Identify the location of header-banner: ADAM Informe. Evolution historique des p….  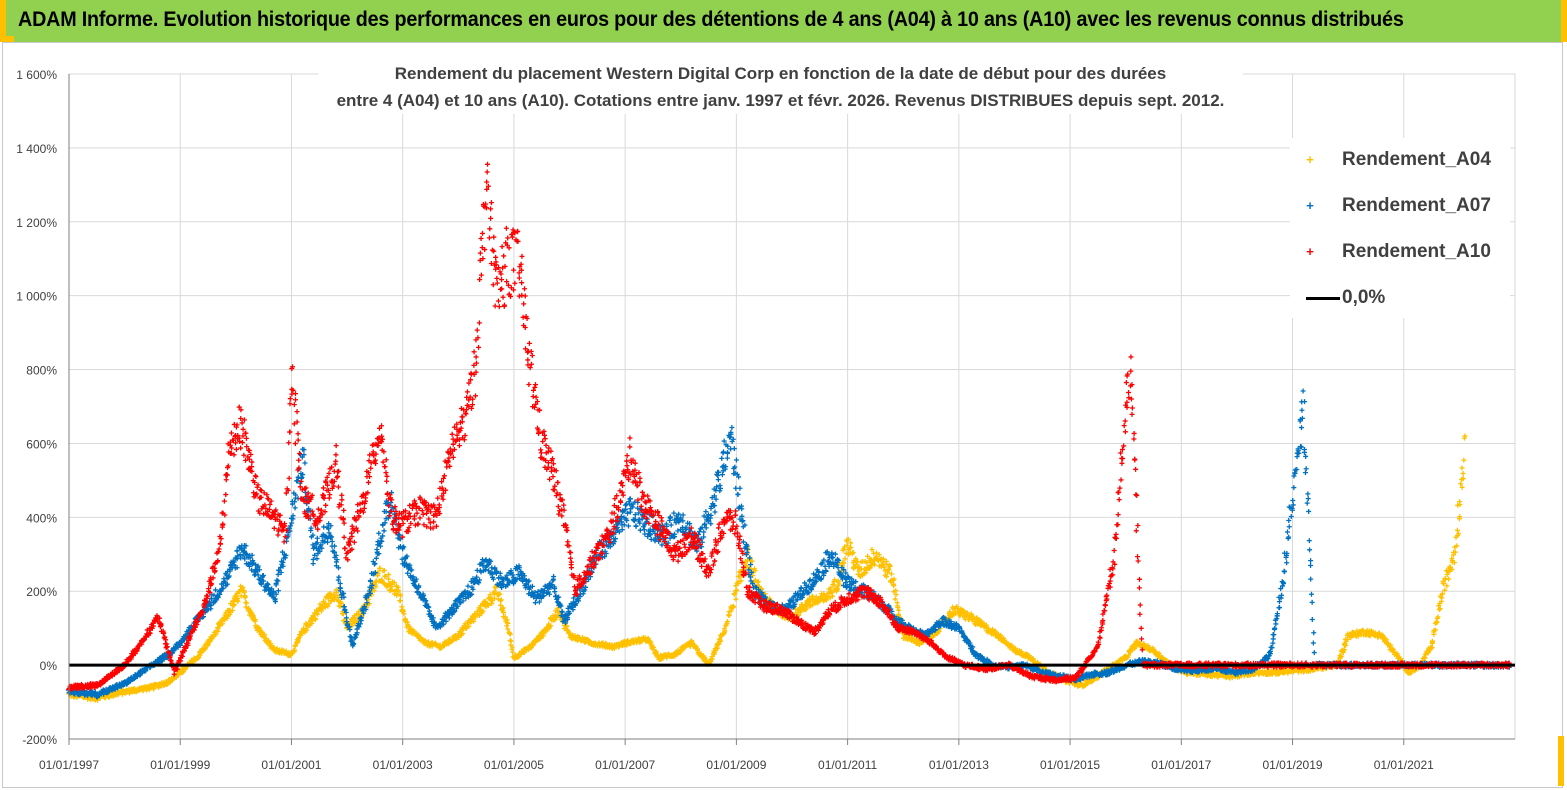
(783, 21).